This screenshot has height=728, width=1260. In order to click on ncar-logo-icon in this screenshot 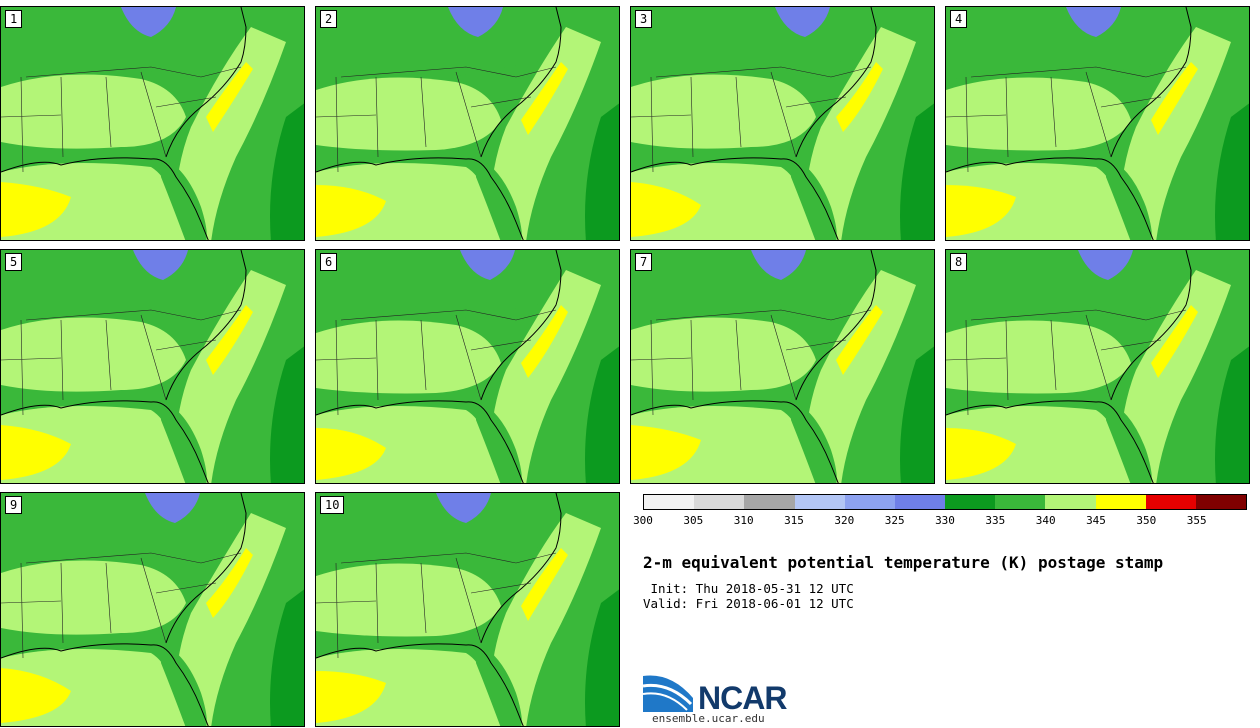, I will do `click(668, 693)`.